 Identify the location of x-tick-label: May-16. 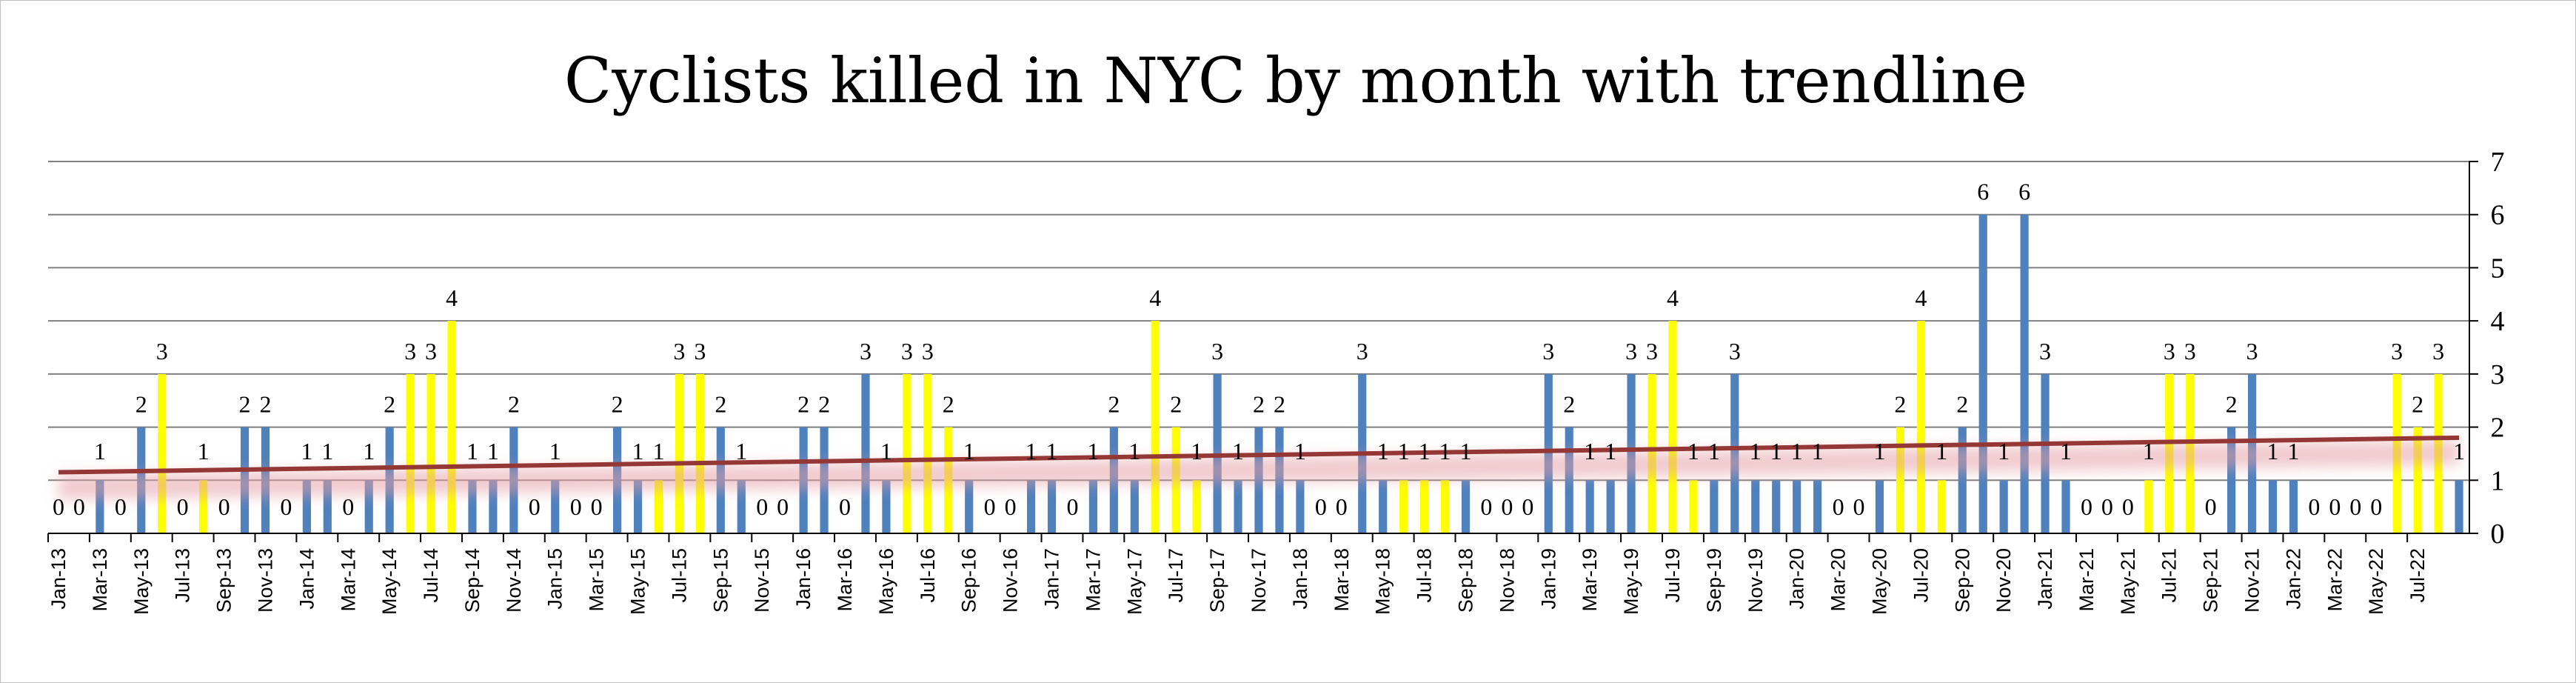
(886, 581).